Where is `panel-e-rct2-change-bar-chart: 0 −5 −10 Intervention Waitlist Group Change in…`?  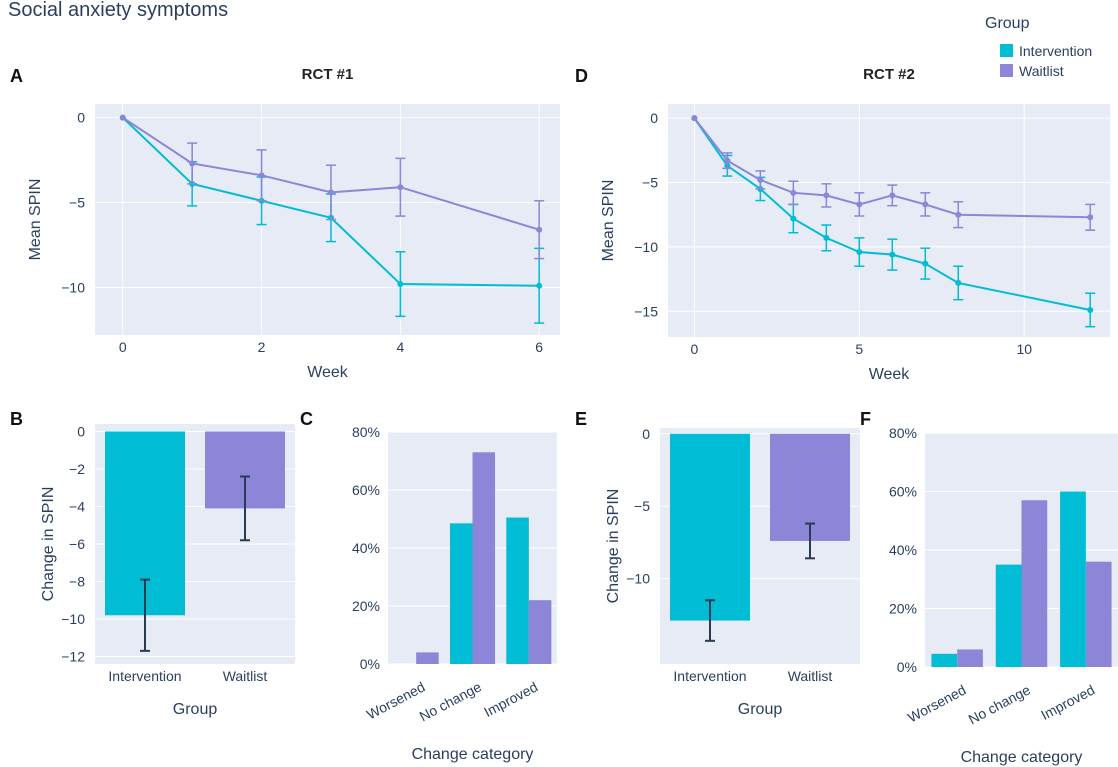
panel-e-rct2-change-bar-chart: 0 −5 −10 Intervention Waitlist Group Change in… is located at coordinates (732, 572).